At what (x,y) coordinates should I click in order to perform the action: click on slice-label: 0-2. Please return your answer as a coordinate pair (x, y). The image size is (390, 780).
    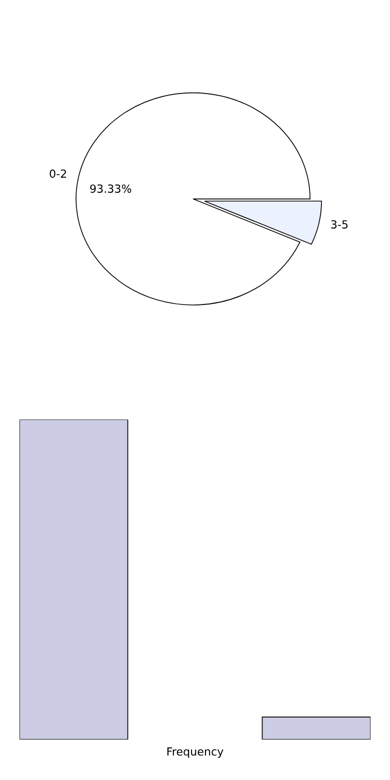
    Looking at the image, I should click on (58, 173).